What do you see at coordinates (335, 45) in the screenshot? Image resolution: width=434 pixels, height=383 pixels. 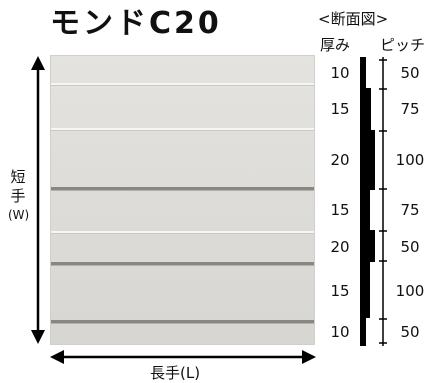 I see `thickness-header: 厚み` at bounding box center [335, 45].